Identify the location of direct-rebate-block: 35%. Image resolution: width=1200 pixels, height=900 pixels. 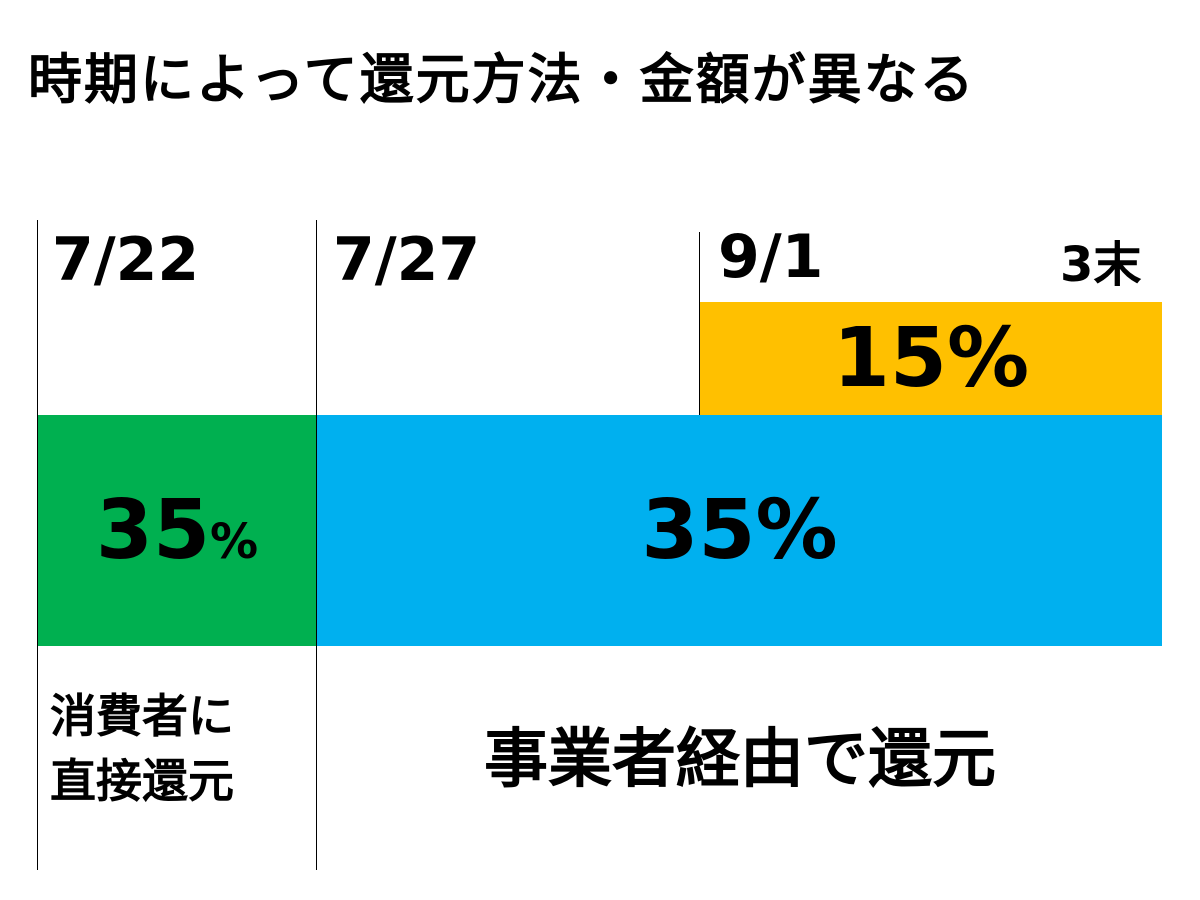
(177, 530).